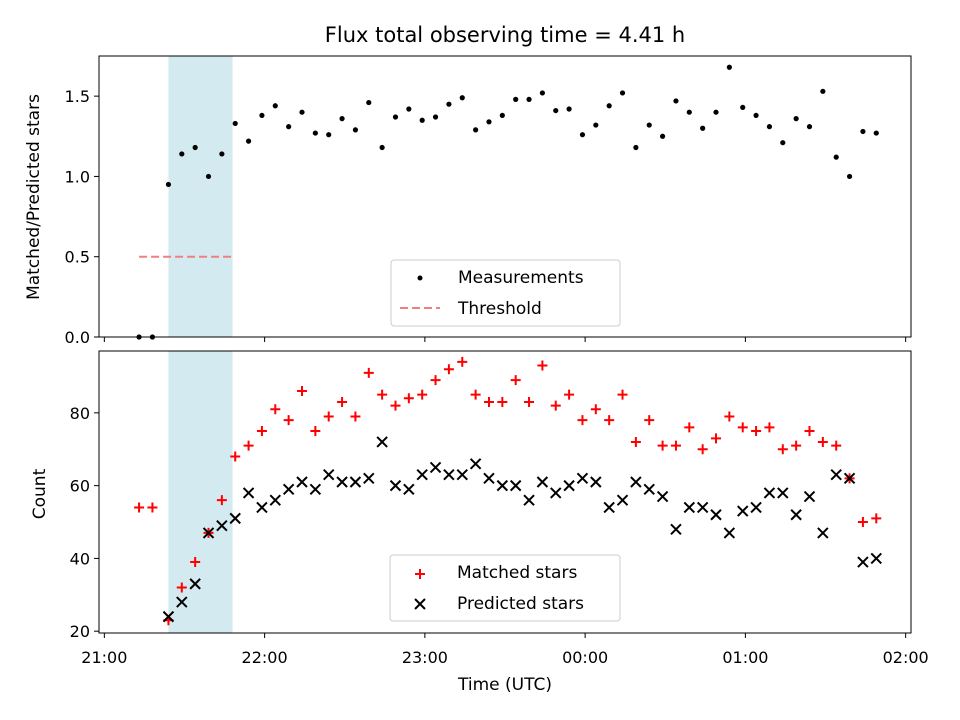  What do you see at coordinates (82, 217) in the screenshot?
I see `top-y-ticks: 0.0 0.5 1.0 1.5` at bounding box center [82, 217].